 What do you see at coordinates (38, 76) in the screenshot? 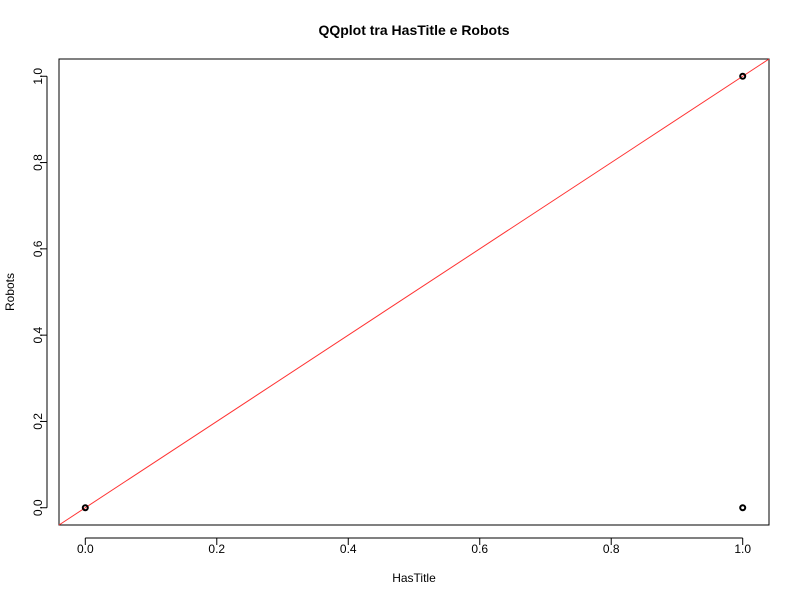
I see `y-tick-label: 1.0` at bounding box center [38, 76].